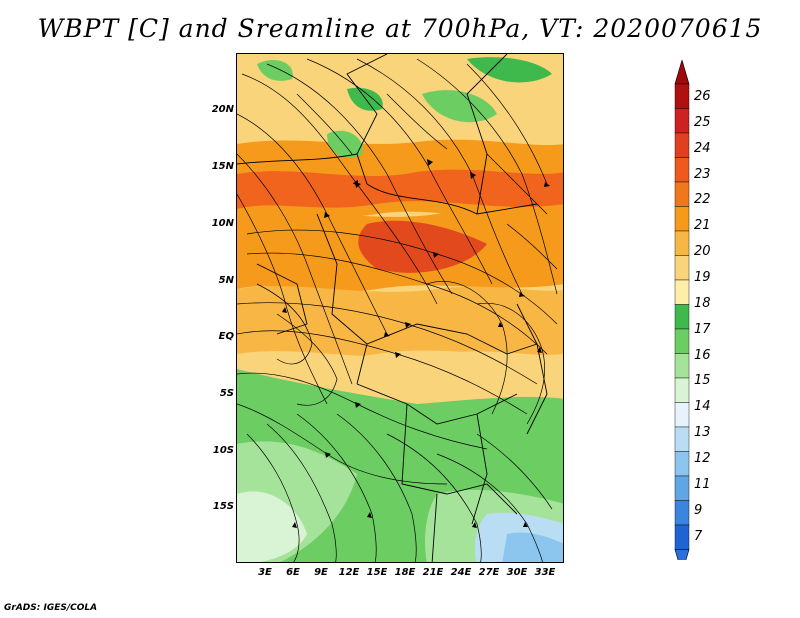 This screenshot has width=800, height=618. What do you see at coordinates (461, 572) in the screenshot?
I see `lon-label-24e: 24E` at bounding box center [461, 572].